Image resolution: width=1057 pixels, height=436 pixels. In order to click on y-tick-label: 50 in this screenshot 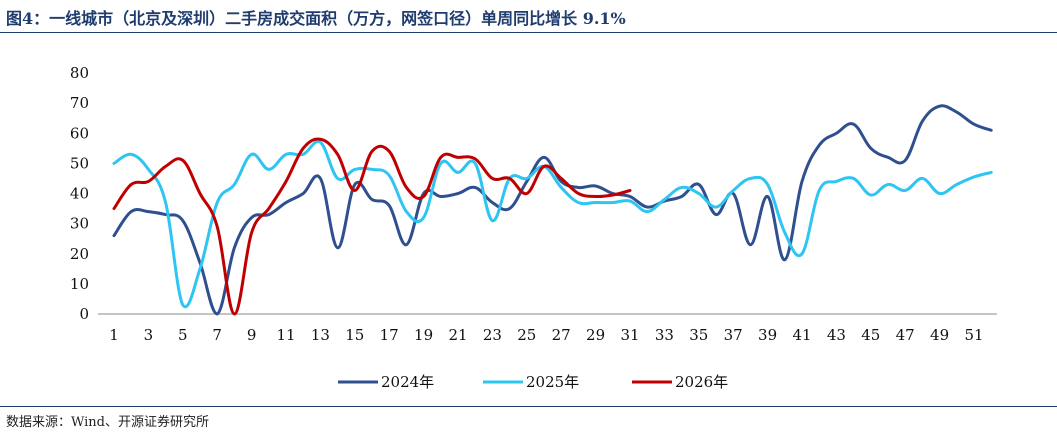, I will do `click(79, 163)`.